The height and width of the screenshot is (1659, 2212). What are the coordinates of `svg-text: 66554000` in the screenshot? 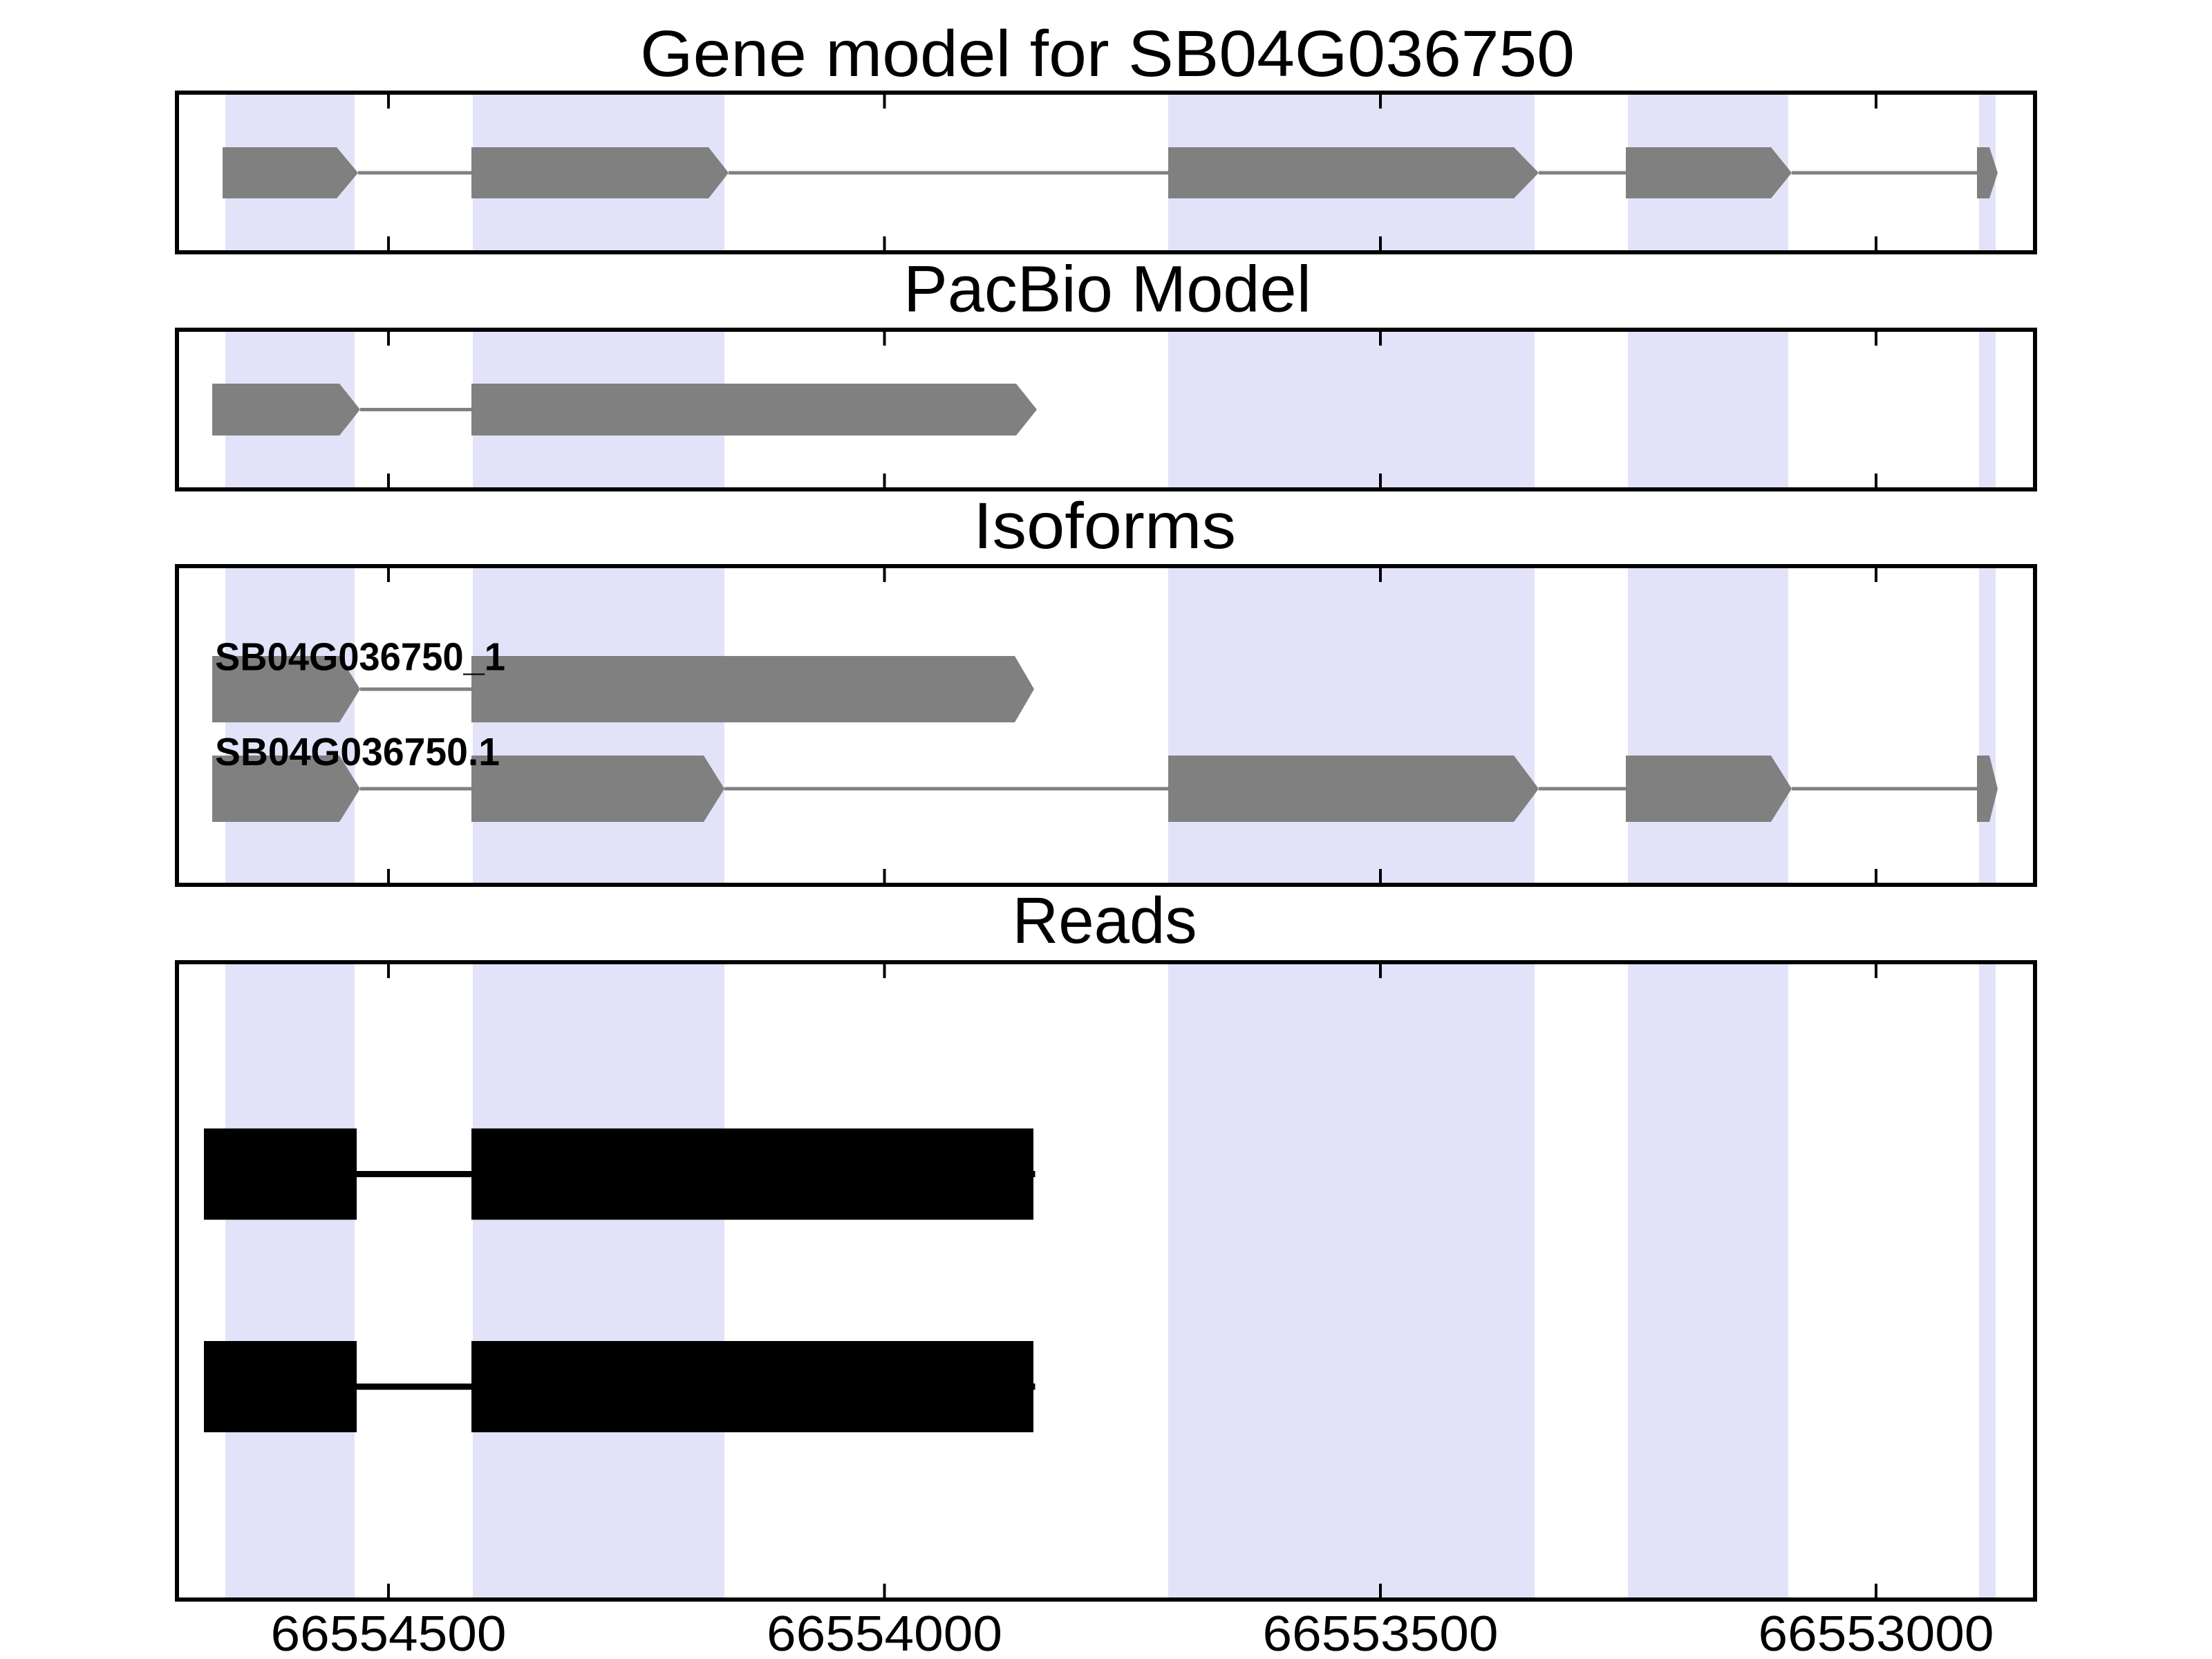 It's located at (885, 1633).